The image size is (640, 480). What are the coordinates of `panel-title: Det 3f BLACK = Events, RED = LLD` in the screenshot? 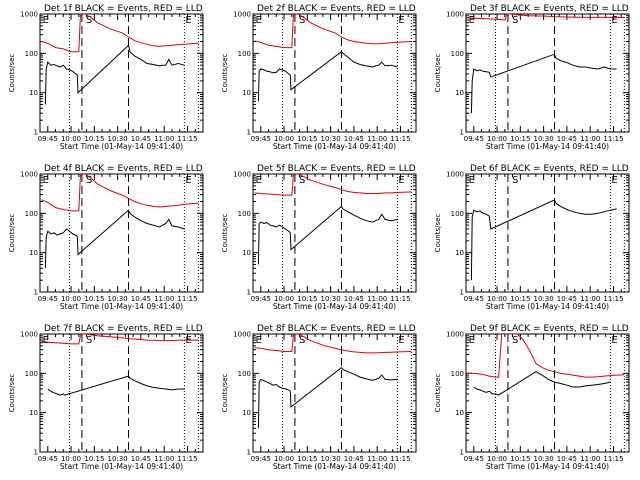 It's located at (549, 9).